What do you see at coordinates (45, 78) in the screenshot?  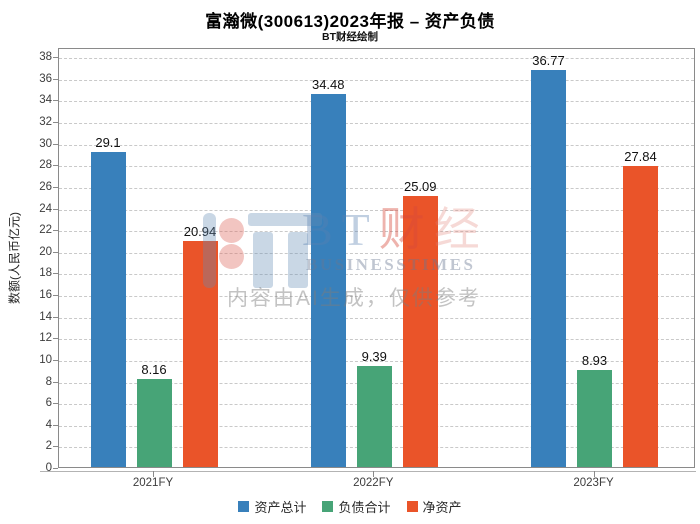 I see `y-tick-label: 36` at bounding box center [45, 78].